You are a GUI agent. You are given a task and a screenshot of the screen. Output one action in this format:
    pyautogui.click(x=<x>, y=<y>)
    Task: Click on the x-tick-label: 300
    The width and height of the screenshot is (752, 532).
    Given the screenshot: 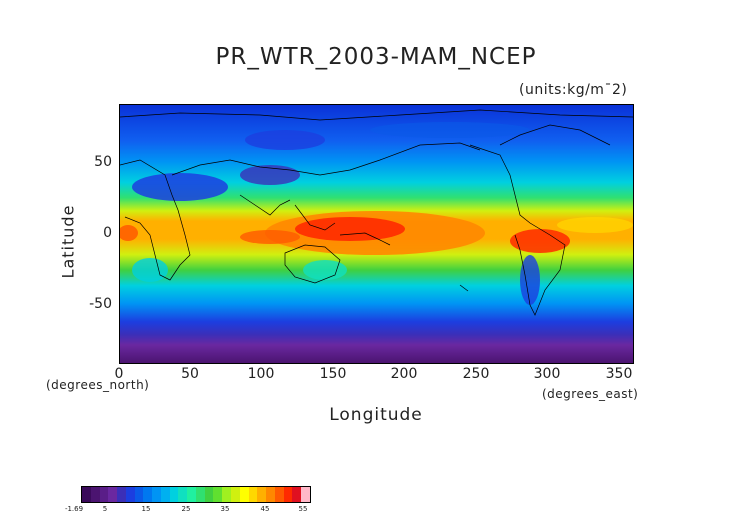 What is the action you would take?
    pyautogui.click(x=547, y=374)
    